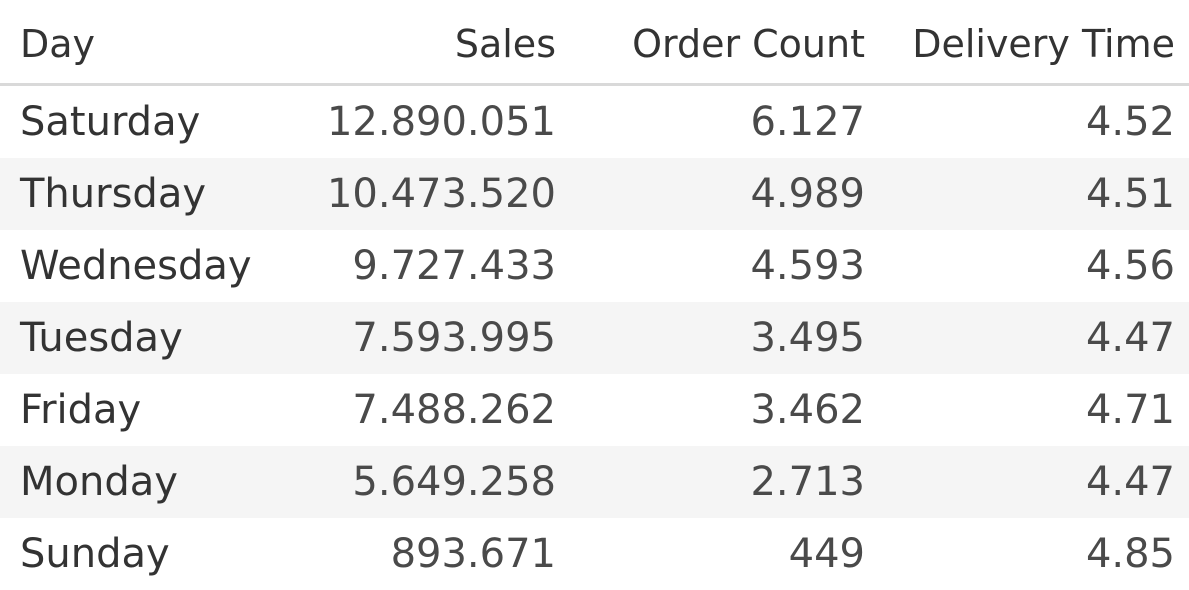  I want to click on cell-delivery-time: 4.85, so click(1130, 554).